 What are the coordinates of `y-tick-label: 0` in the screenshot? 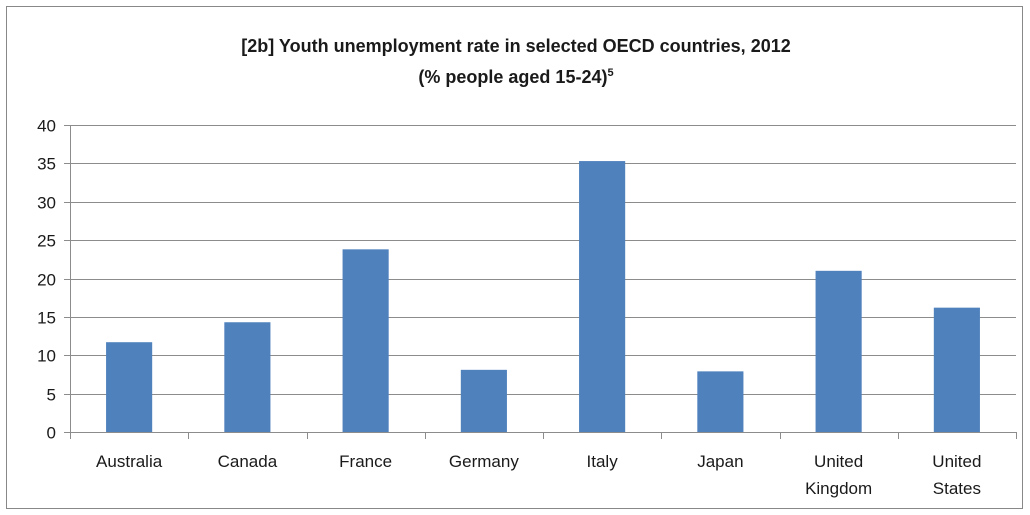 It's located at (51, 433).